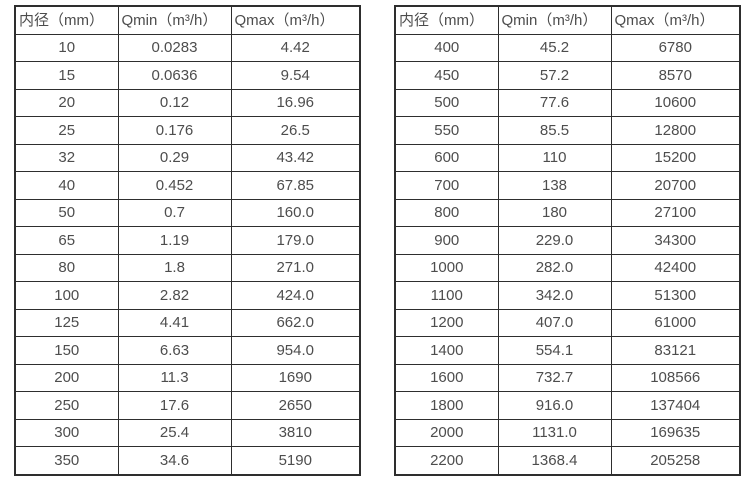  Describe the element at coordinates (66, 75) in the screenshot. I see `cell: 15` at that location.